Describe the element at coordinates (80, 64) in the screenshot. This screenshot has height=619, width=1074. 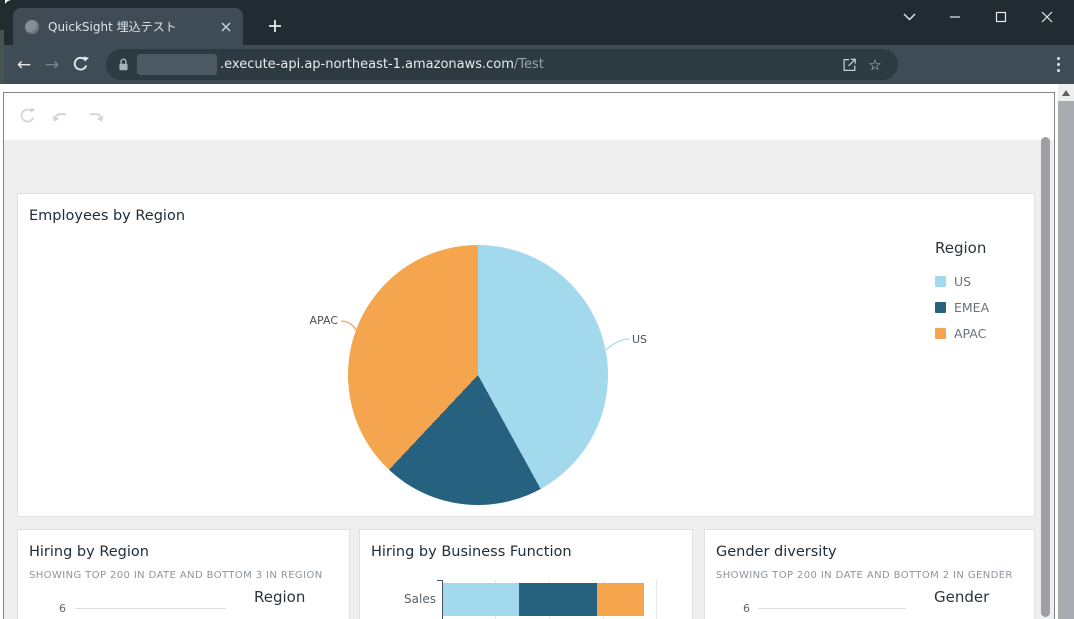
I see `reload-icon` at that location.